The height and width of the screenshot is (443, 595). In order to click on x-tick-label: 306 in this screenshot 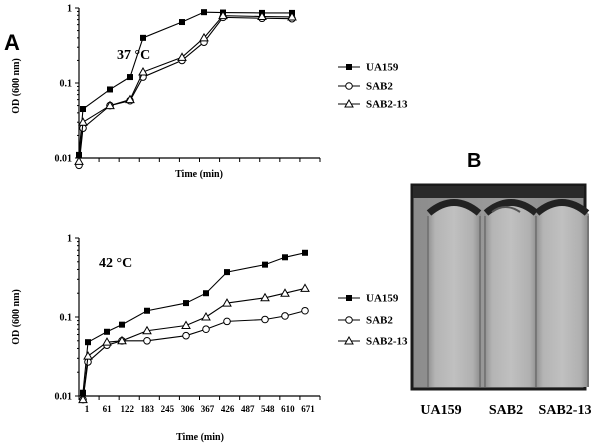, I will do `click(188, 409)`.